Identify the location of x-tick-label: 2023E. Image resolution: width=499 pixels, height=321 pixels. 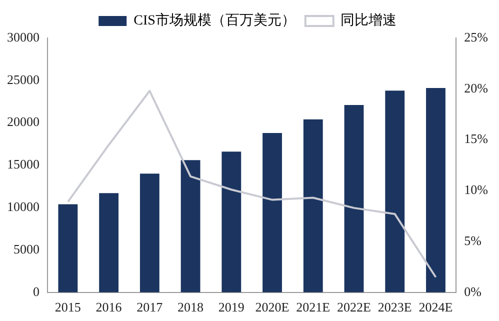
(395, 307).